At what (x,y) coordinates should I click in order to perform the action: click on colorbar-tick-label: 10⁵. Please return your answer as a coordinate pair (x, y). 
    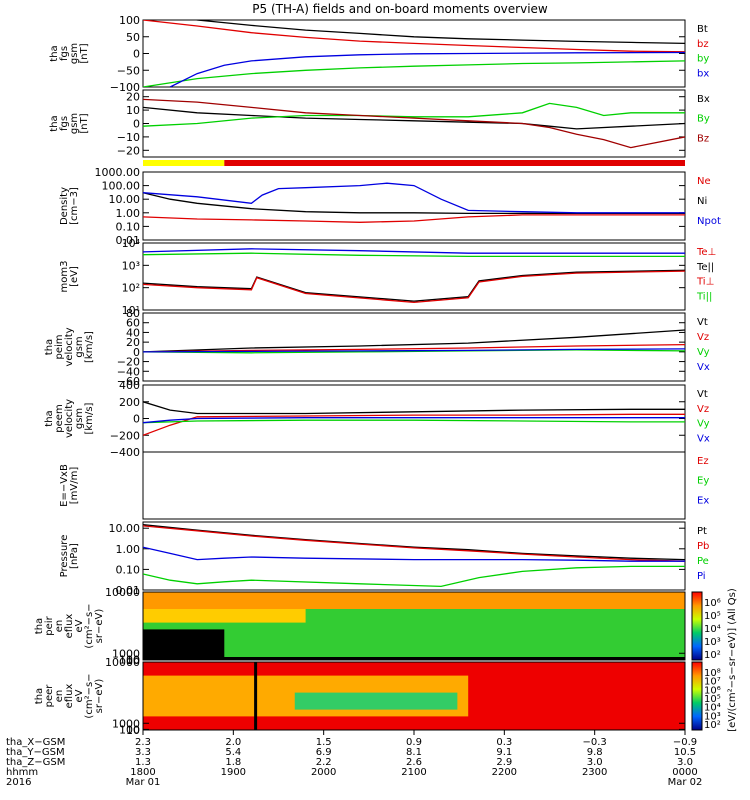
    Looking at the image, I should click on (712, 616).